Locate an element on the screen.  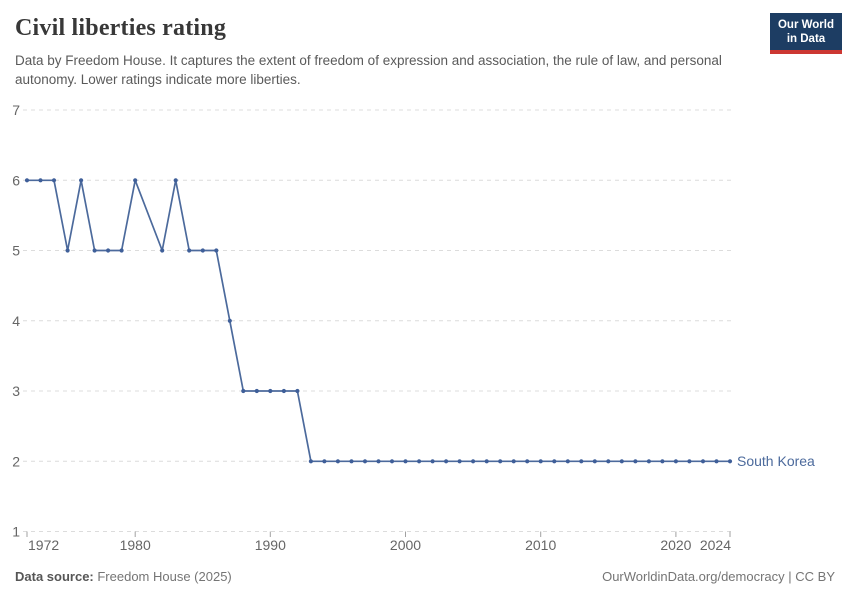
data-point-2009 is located at coordinates (527, 461).